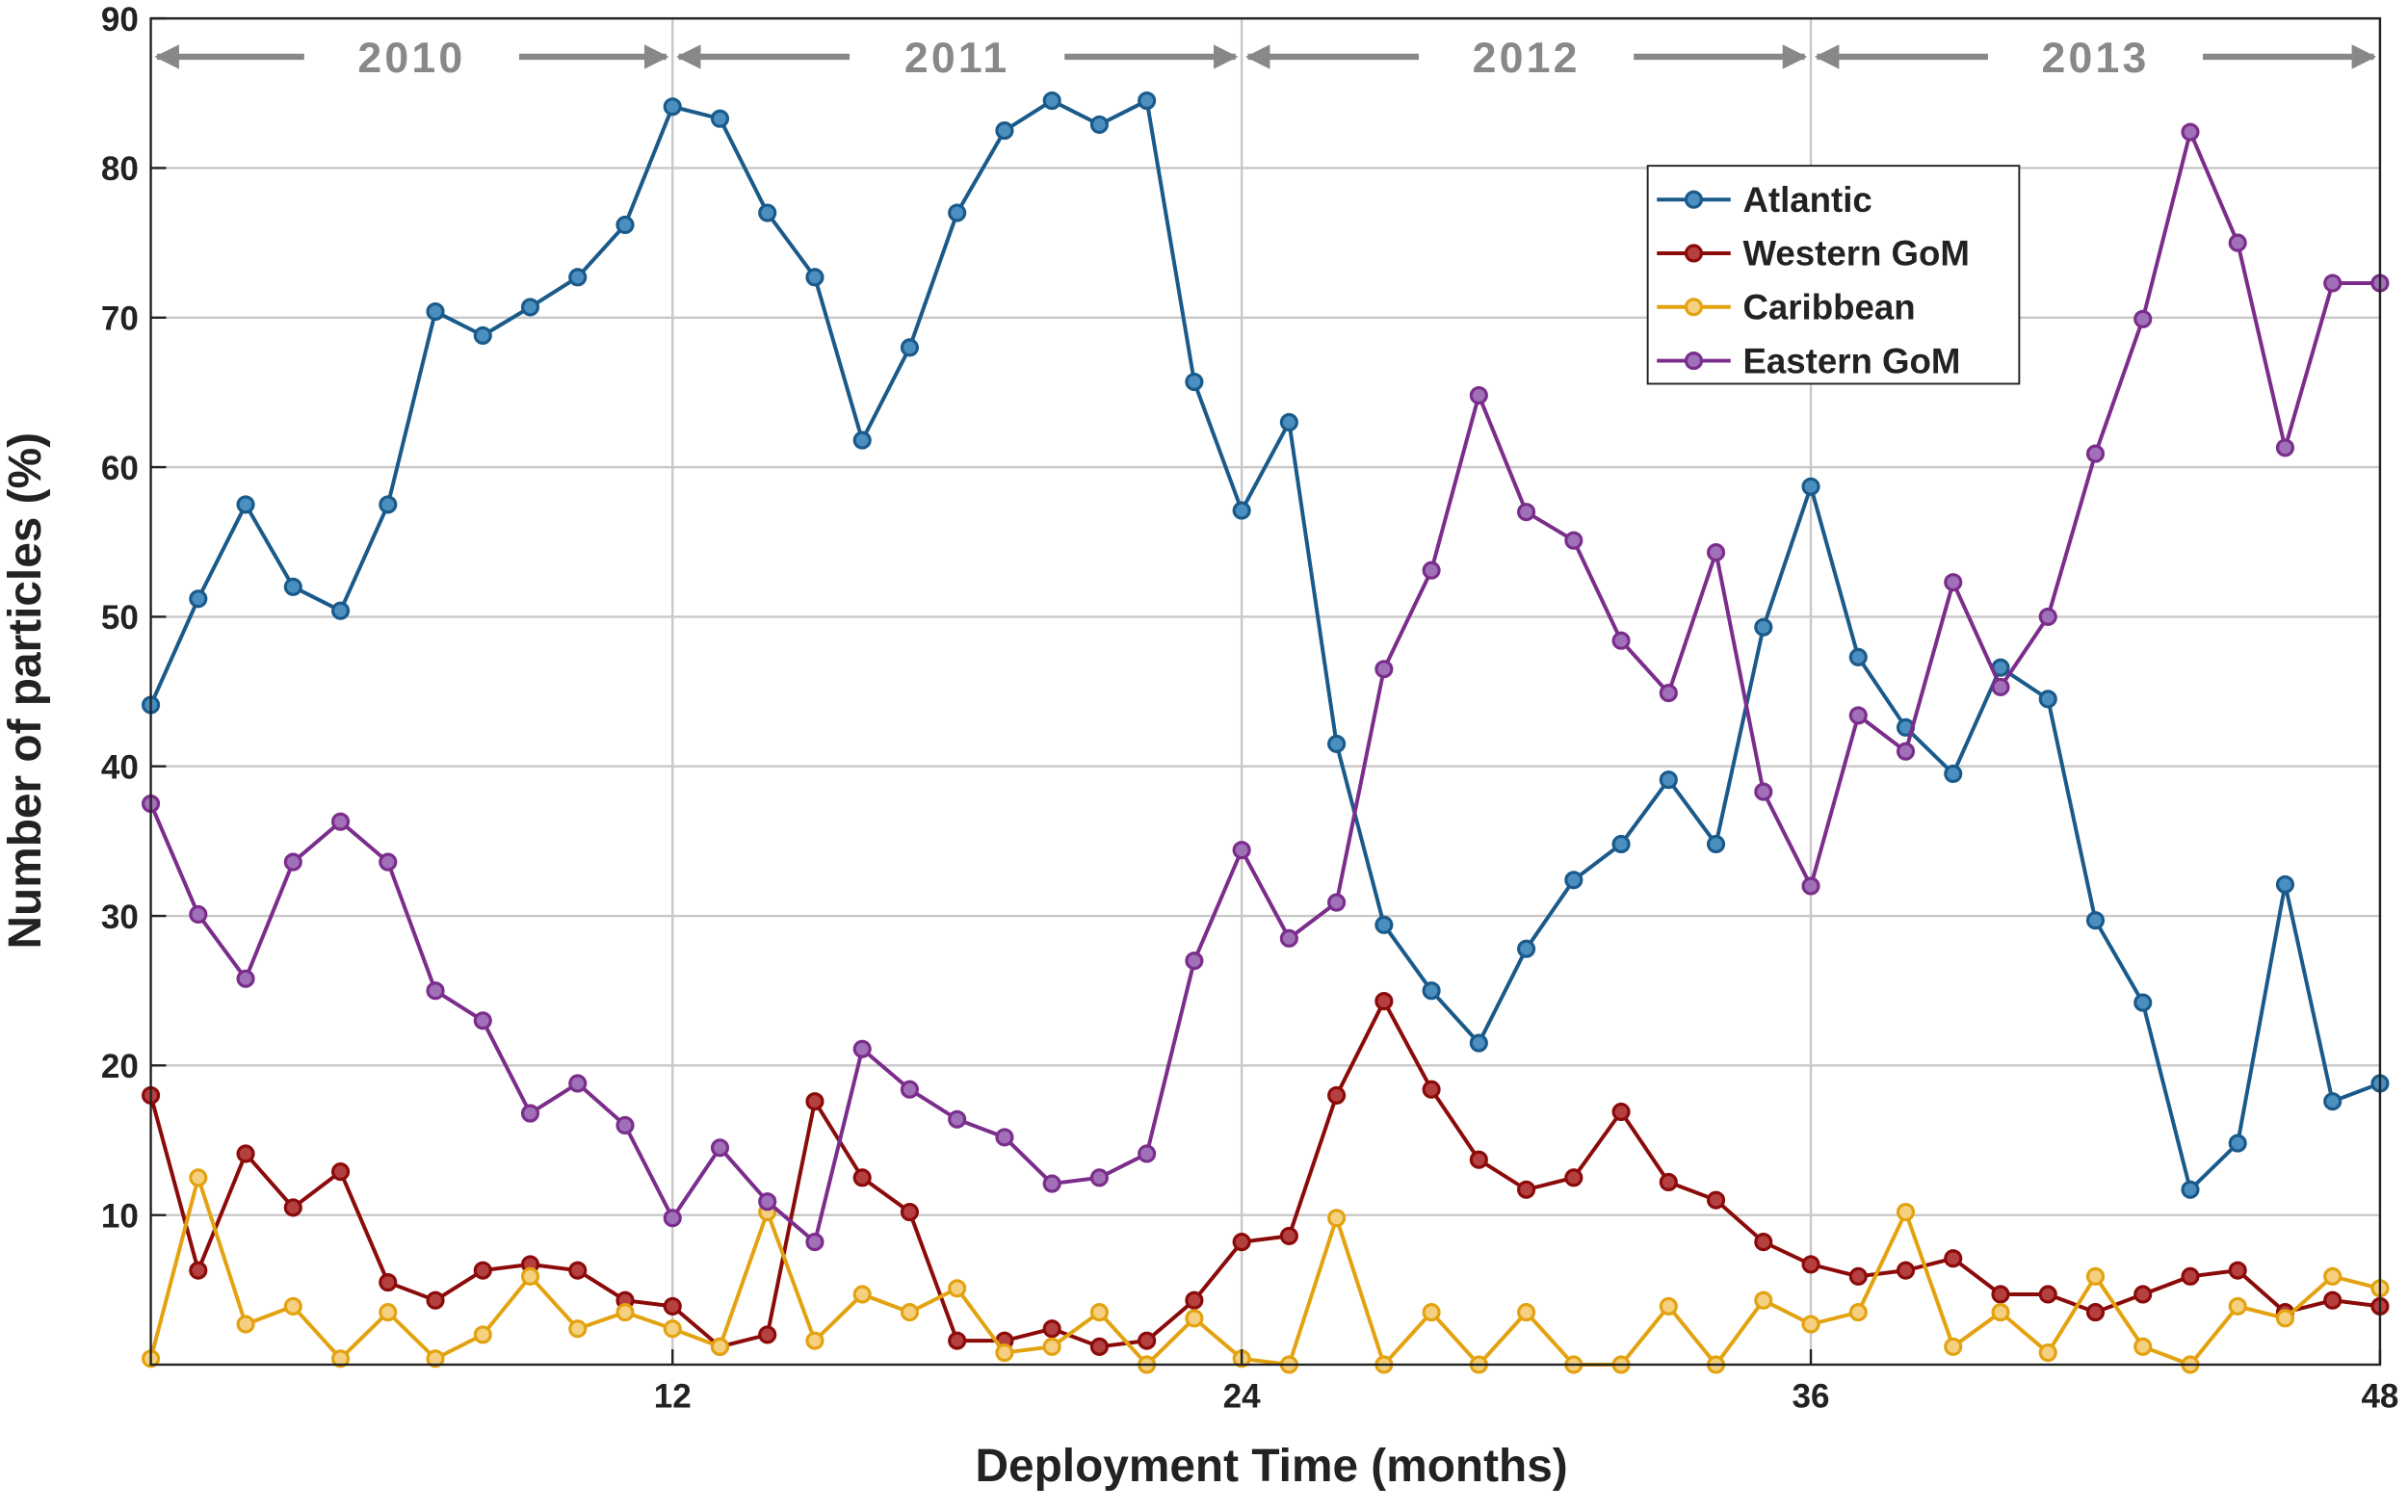 The image size is (2408, 1512). Describe the element at coordinates (1272, 1466) in the screenshot. I see `x-axis-label: Deployment Time (months)` at that location.